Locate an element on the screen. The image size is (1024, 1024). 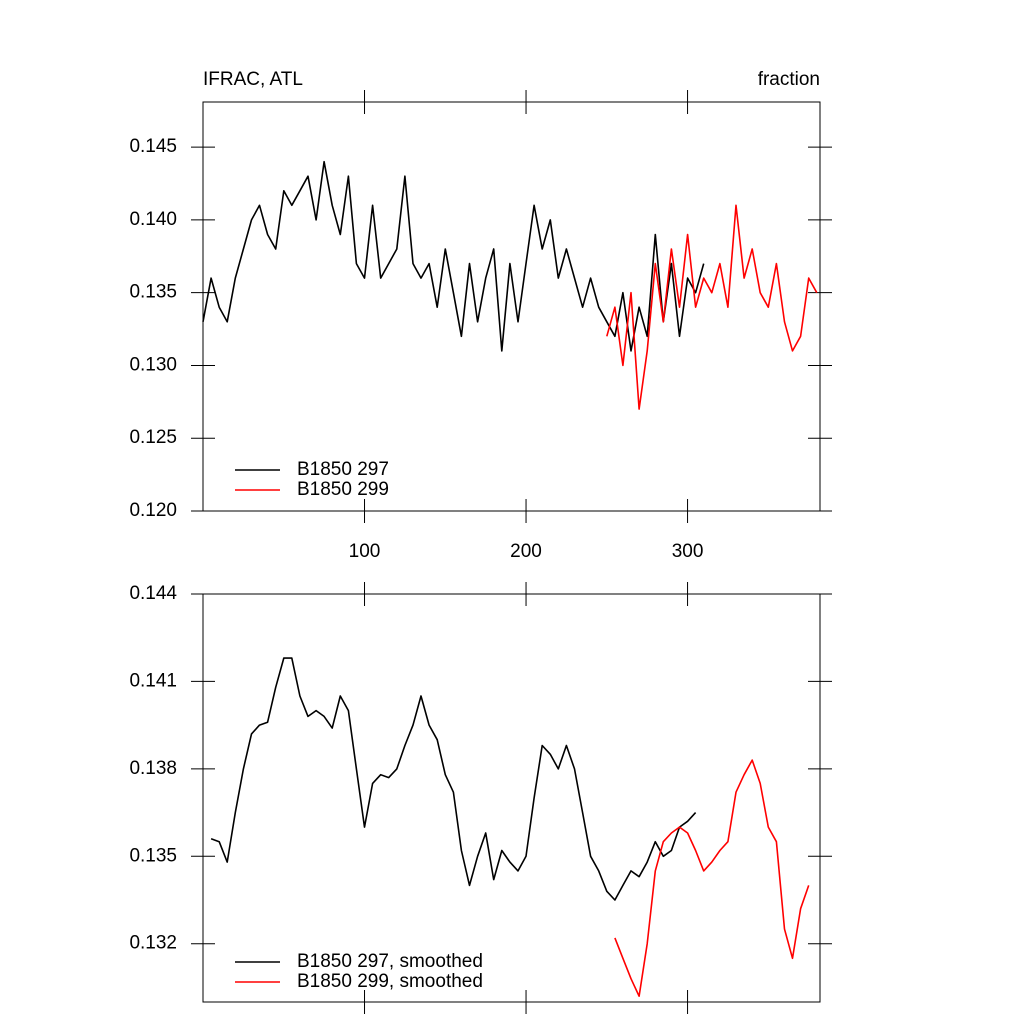
legend-label: B1850 297, smoothed is located at coordinates (390, 961).